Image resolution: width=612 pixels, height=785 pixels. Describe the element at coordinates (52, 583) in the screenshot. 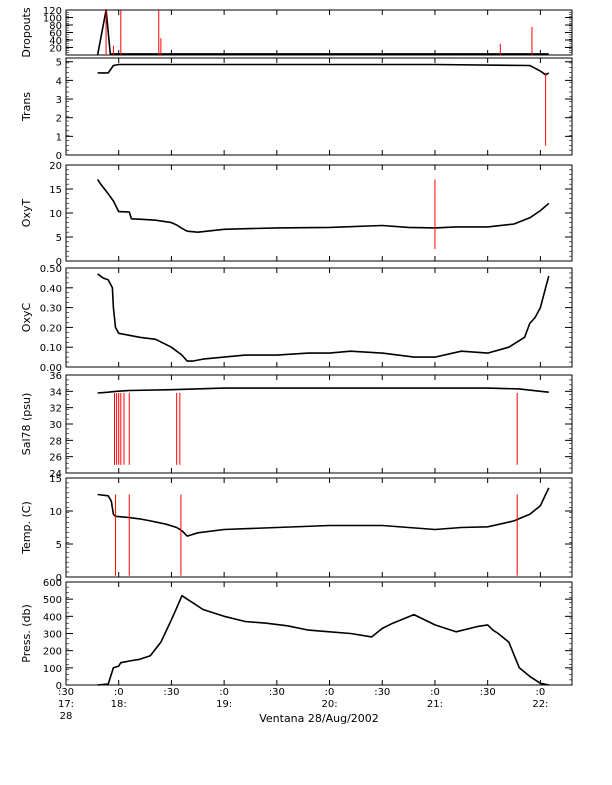

I see `y-tick-label: 600` at that location.